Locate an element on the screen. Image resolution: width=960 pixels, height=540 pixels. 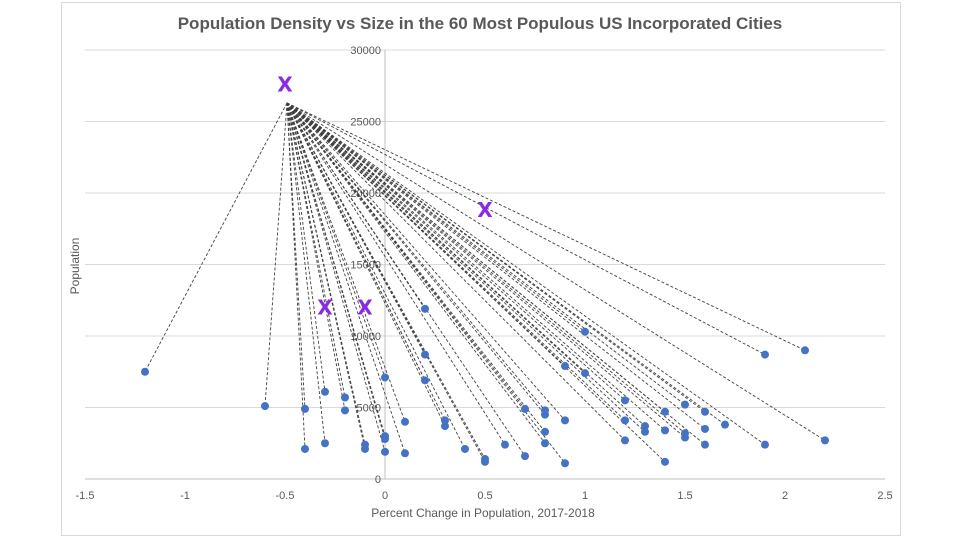
x-tick-label-8: 2.5 is located at coordinates (884, 496).